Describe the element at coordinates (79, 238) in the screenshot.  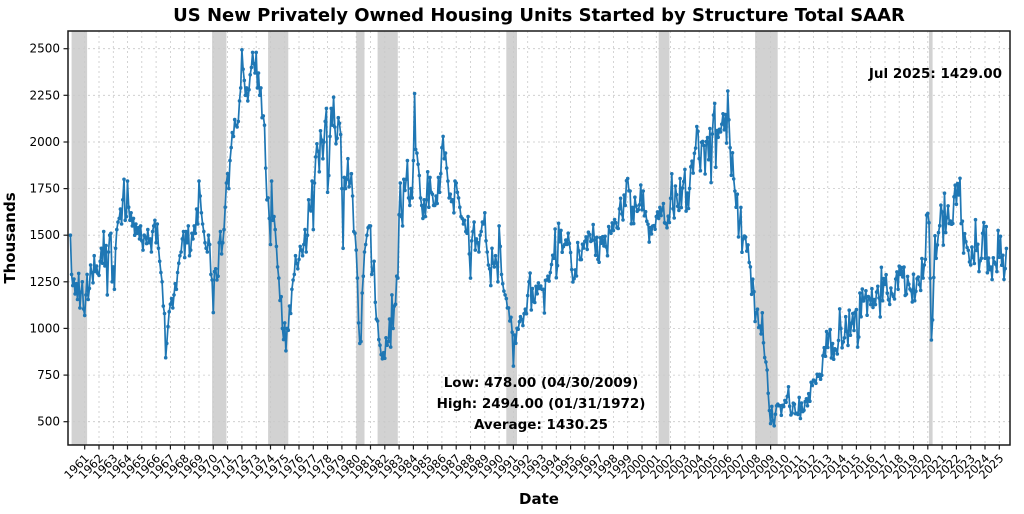
I see `recession-band` at that location.